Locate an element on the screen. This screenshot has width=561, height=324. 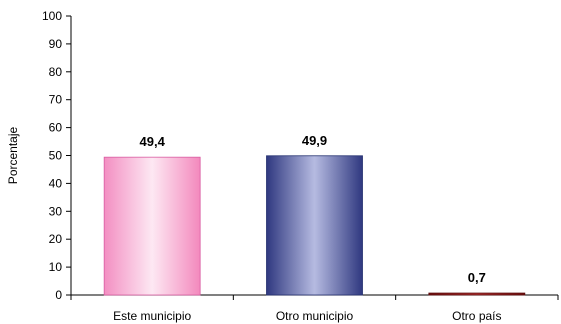
y-tick-label: 80 is located at coordinates (56, 72).